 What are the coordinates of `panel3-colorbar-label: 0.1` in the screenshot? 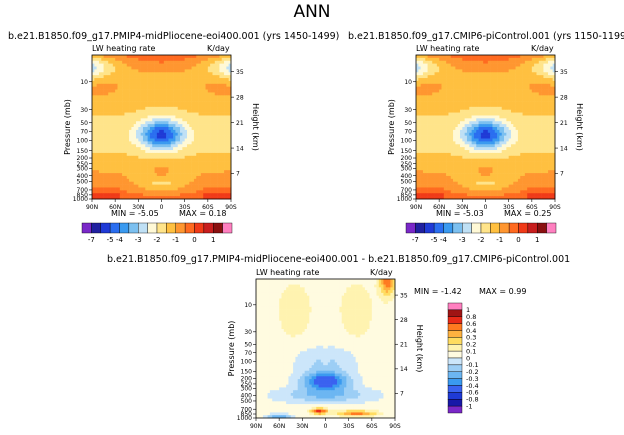 It's located at (471, 351).